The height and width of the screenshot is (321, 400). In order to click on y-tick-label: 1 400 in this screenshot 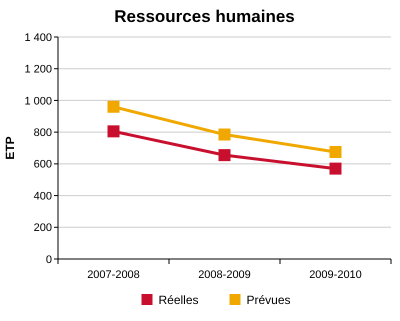, I will do `click(38, 38)`.